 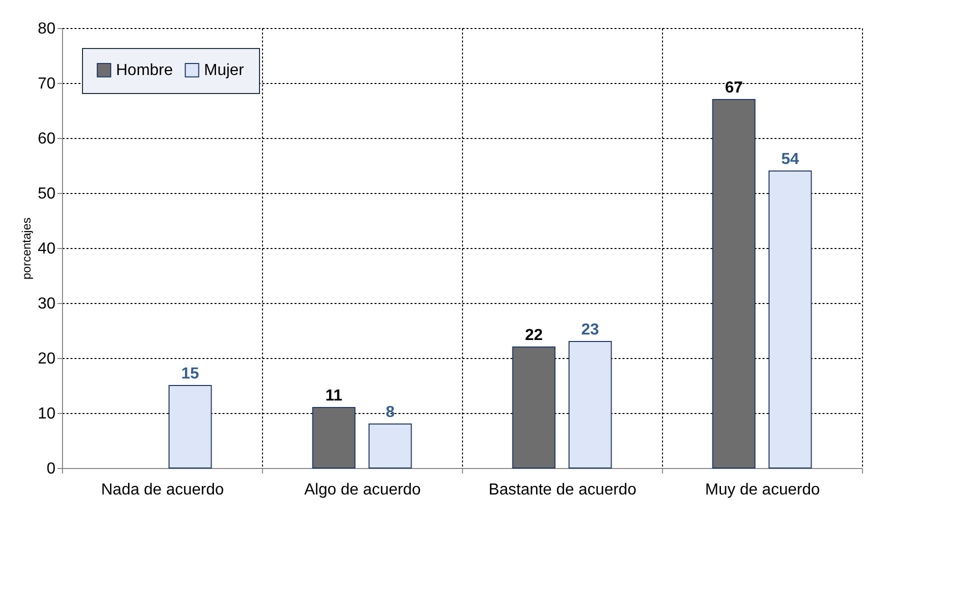 What do you see at coordinates (590, 330) in the screenshot?
I see `data-label: 23` at bounding box center [590, 330].